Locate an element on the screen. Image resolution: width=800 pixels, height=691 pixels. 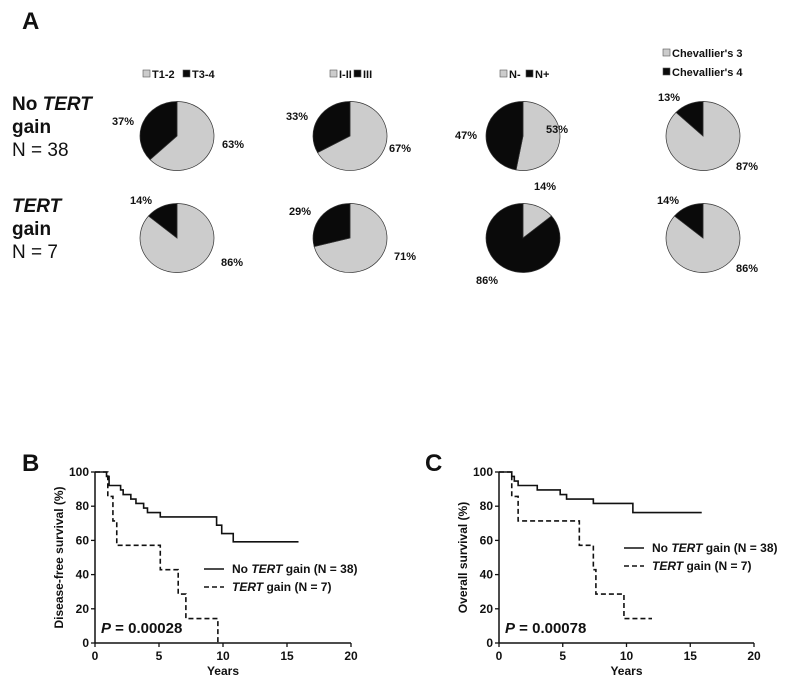
legend-label: N- is located at coordinates (515, 75).